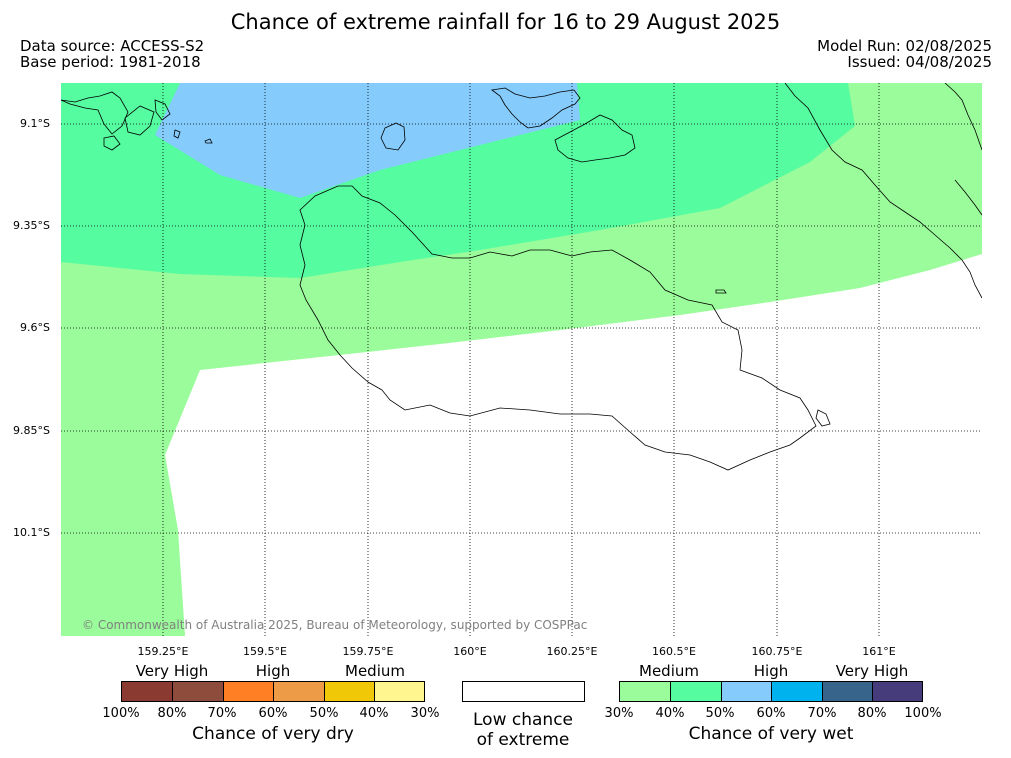  Describe the element at coordinates (670, 713) in the screenshot. I see `wet-tick-label: 40%` at that location.